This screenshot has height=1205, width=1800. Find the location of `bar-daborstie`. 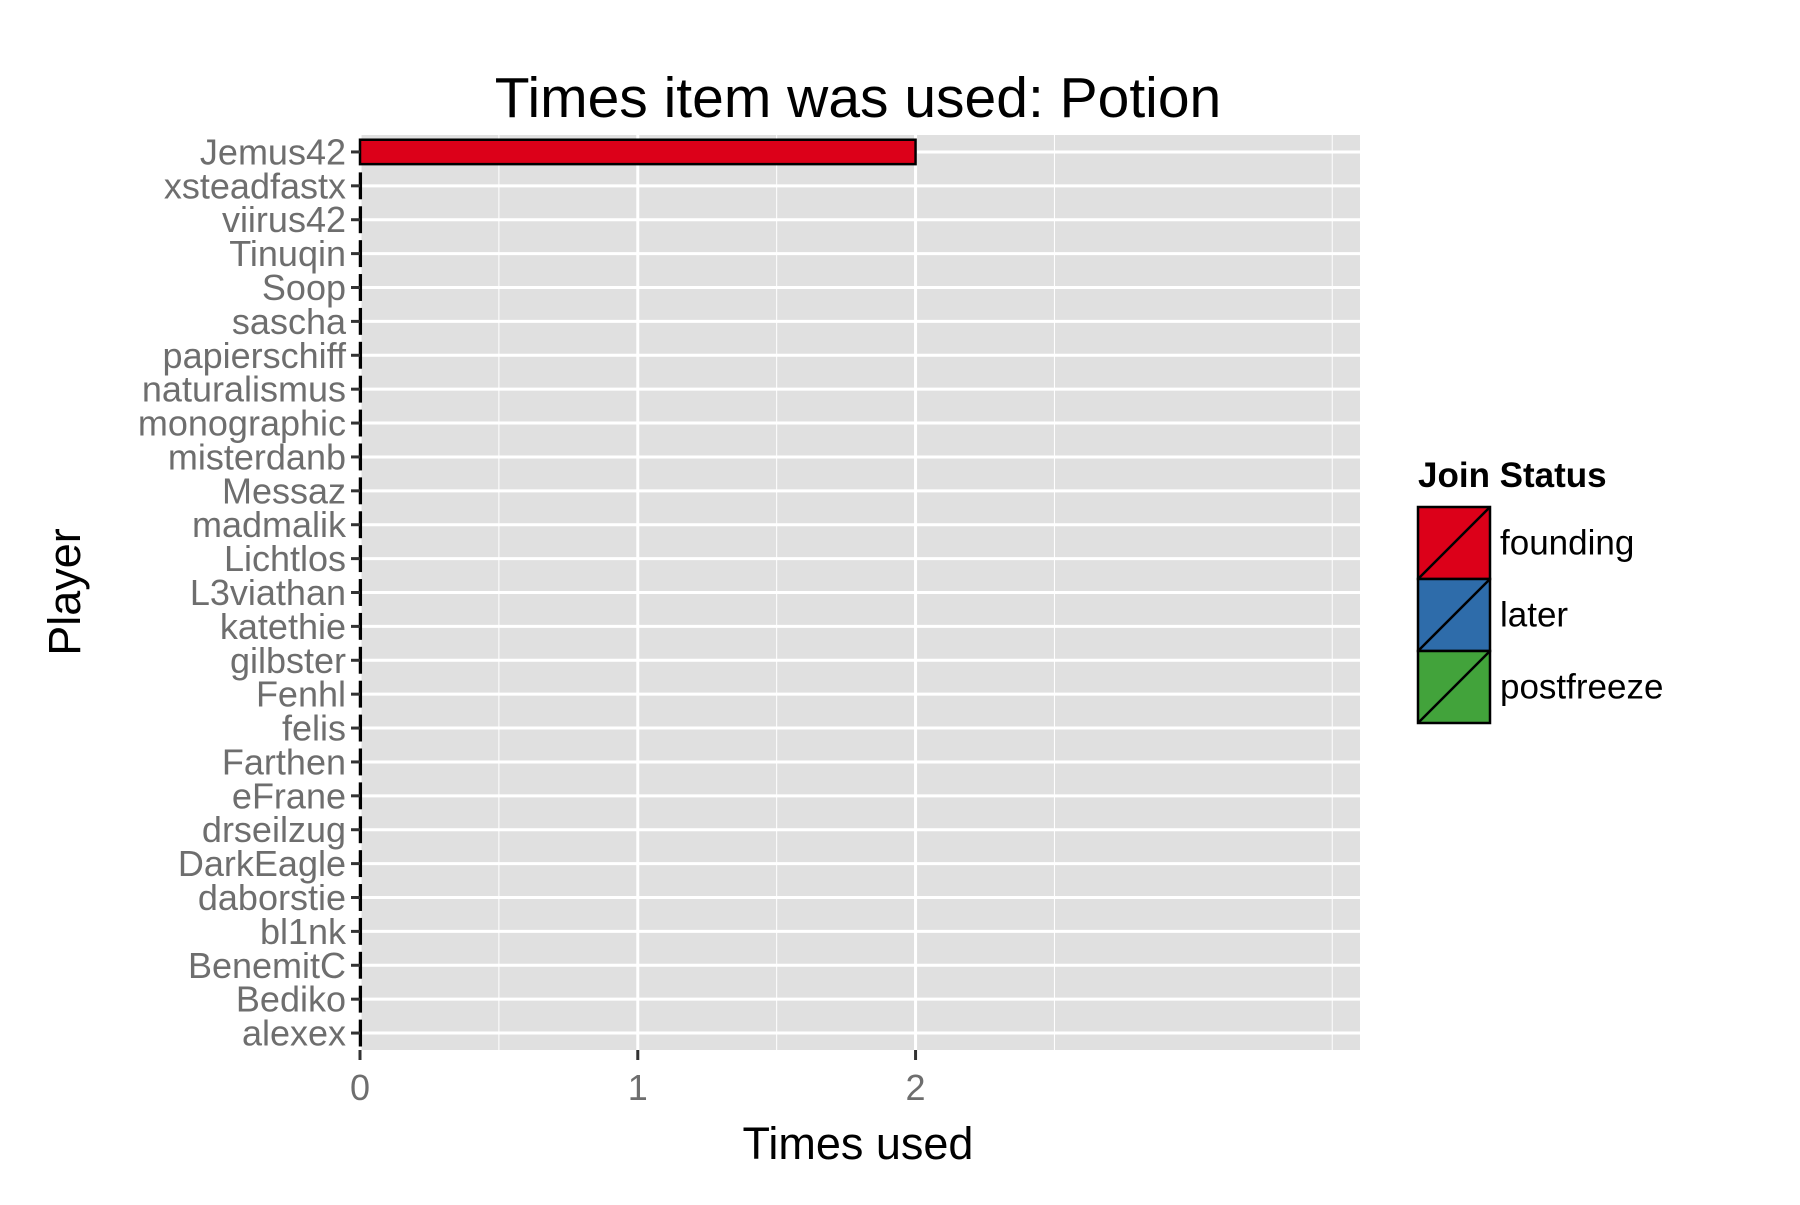

bar-daborstie is located at coordinates (360, 897).